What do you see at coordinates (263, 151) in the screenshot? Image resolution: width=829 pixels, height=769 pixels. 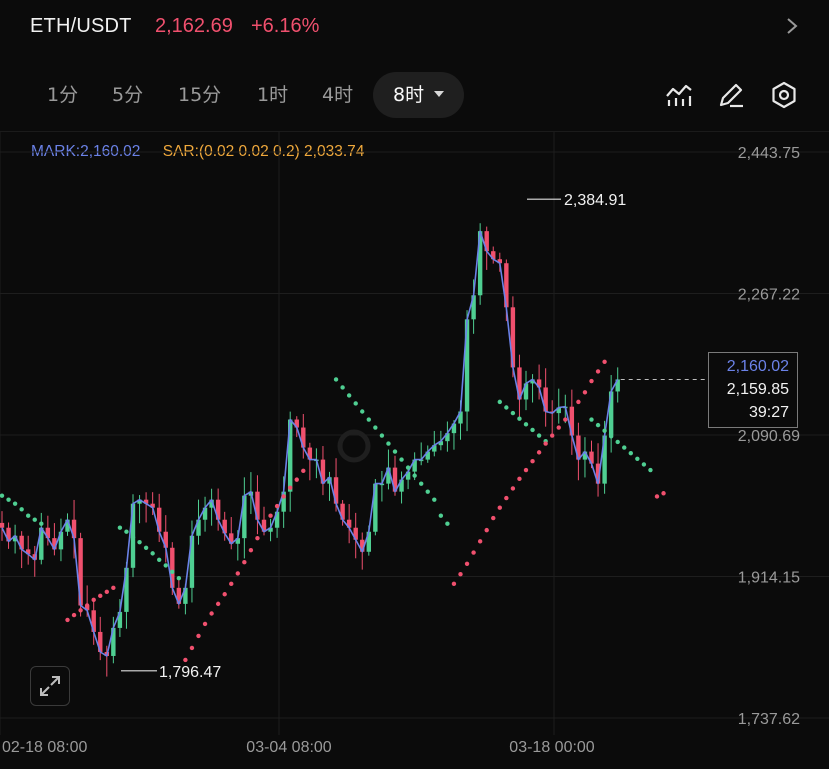 I see `sar-legend: SAR:(0.02 0.02 0.2) 2,033.74` at bounding box center [263, 151].